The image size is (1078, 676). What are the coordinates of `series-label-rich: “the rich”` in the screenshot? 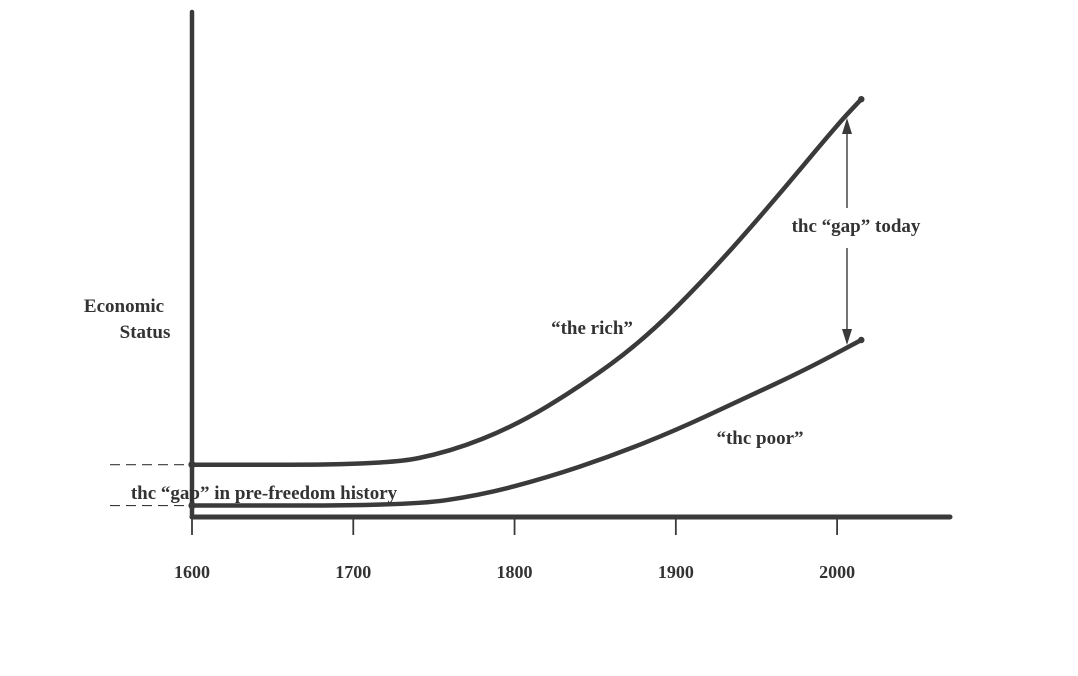 It's located at (592, 328).